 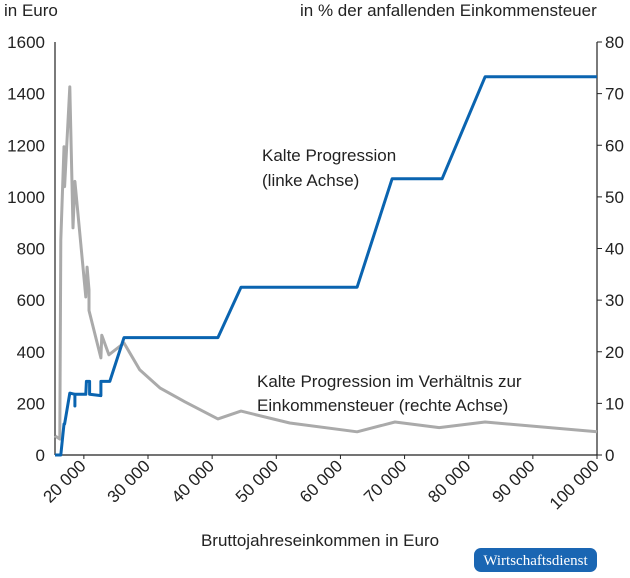 I want to click on right-axis-title: in % der anfallenden Einkommensteuer, so click(x=448, y=10).